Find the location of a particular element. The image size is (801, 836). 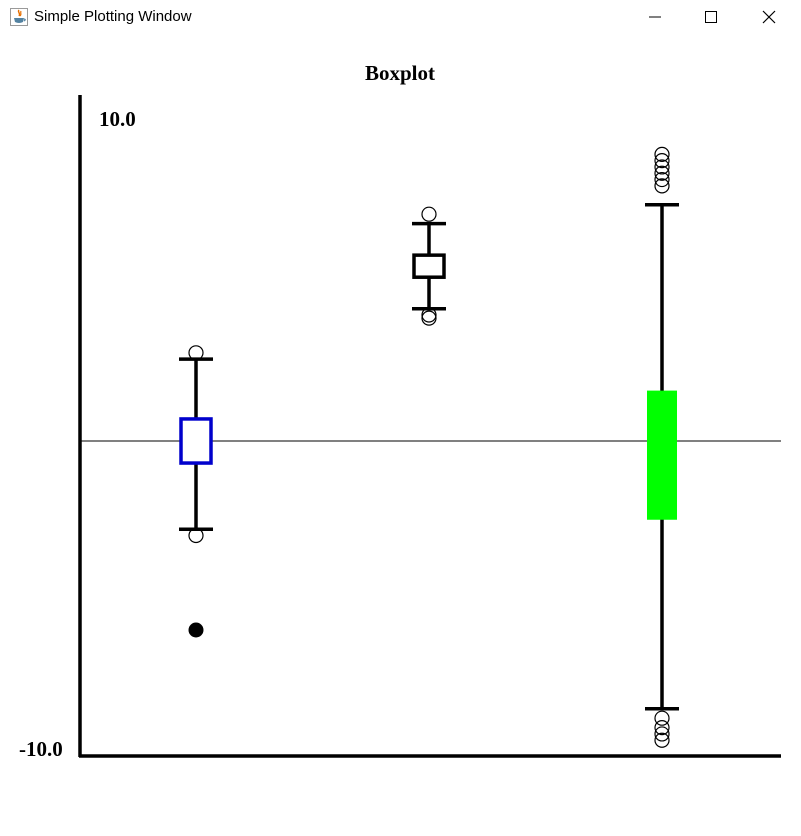

minimize-button is located at coordinates (655, 17).